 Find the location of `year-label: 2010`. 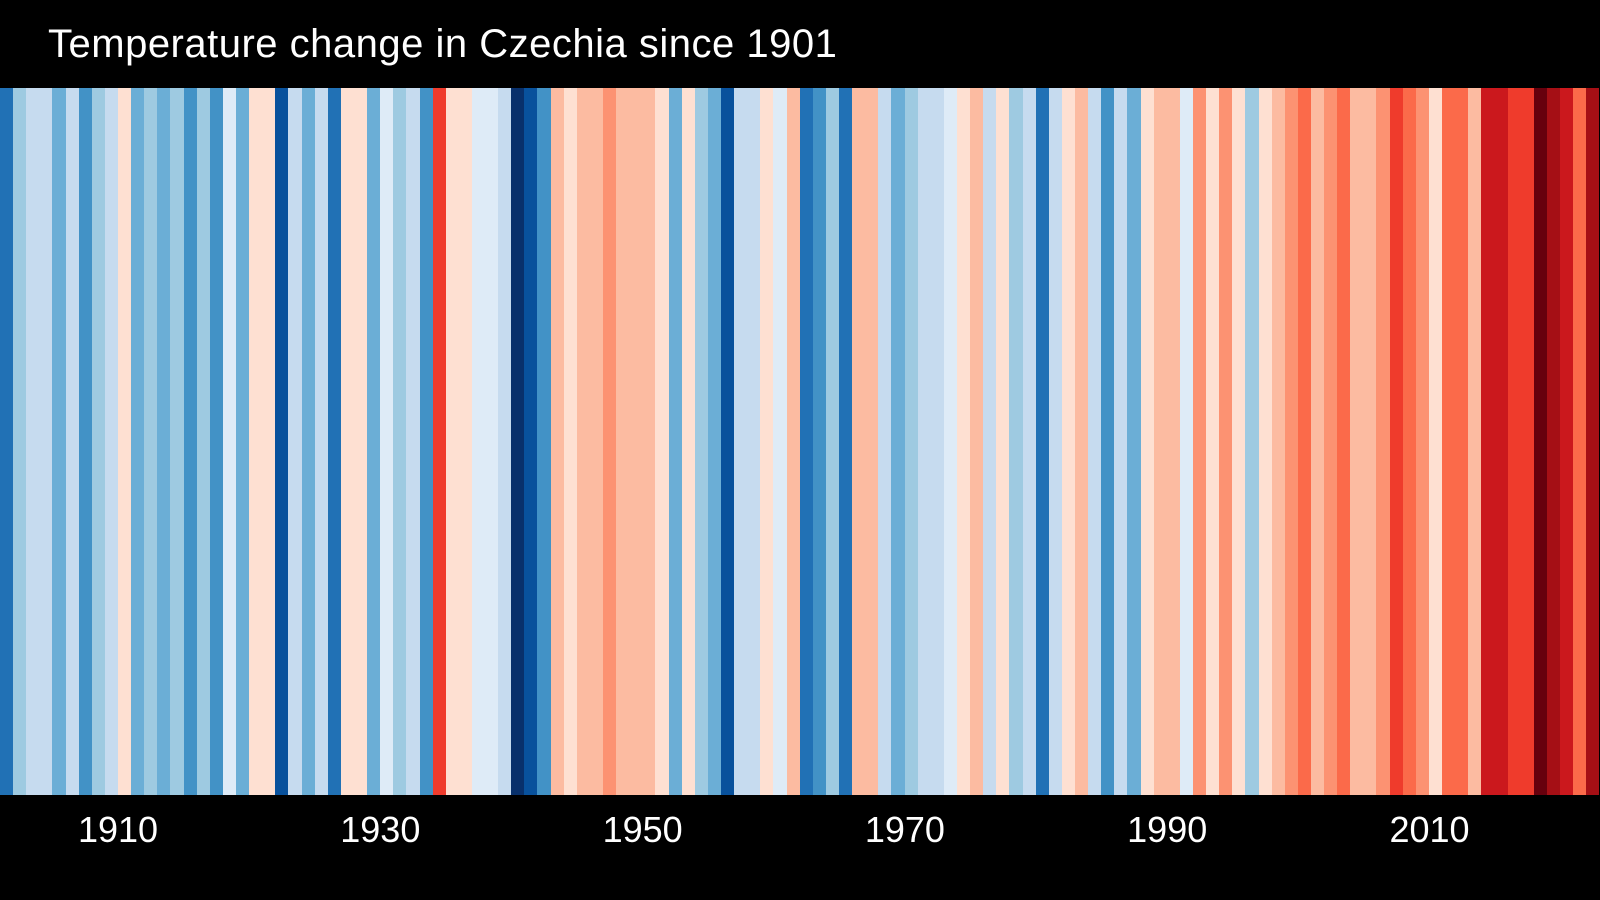

year-label: 2010 is located at coordinates (1429, 829).